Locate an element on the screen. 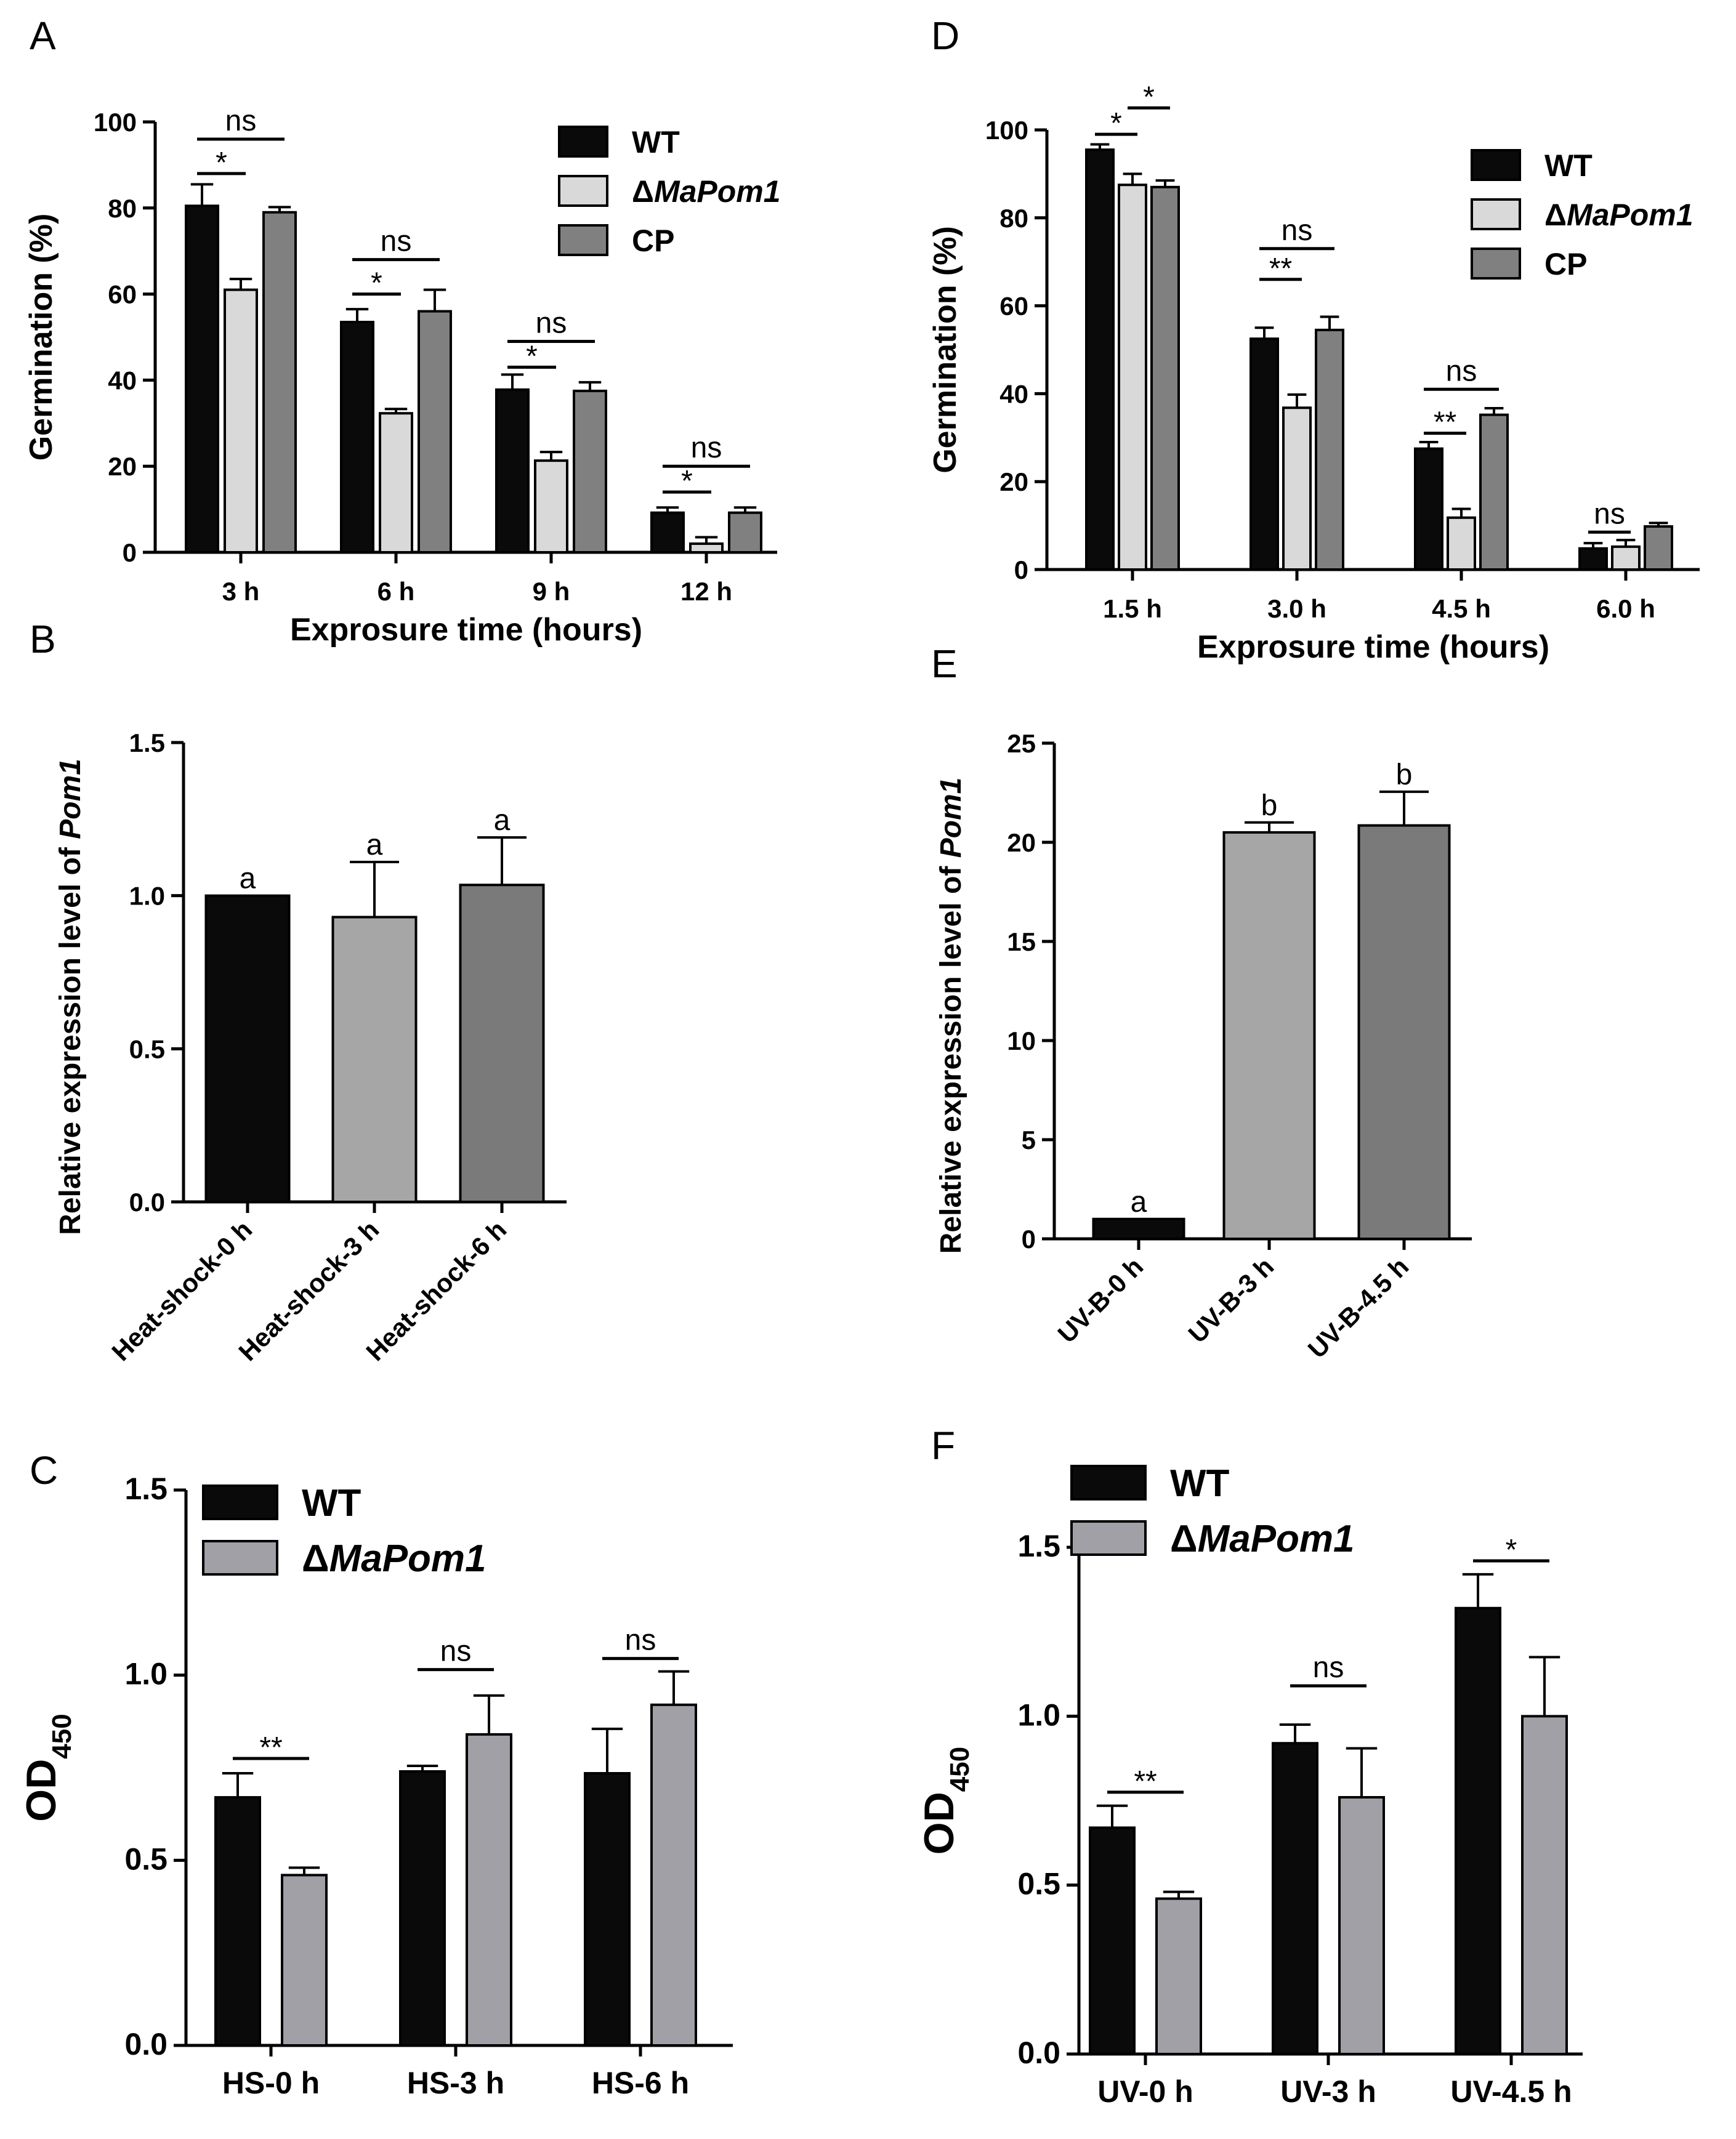 This screenshot has height=2139, width=1736. panel-label: B is located at coordinates (43, 639).